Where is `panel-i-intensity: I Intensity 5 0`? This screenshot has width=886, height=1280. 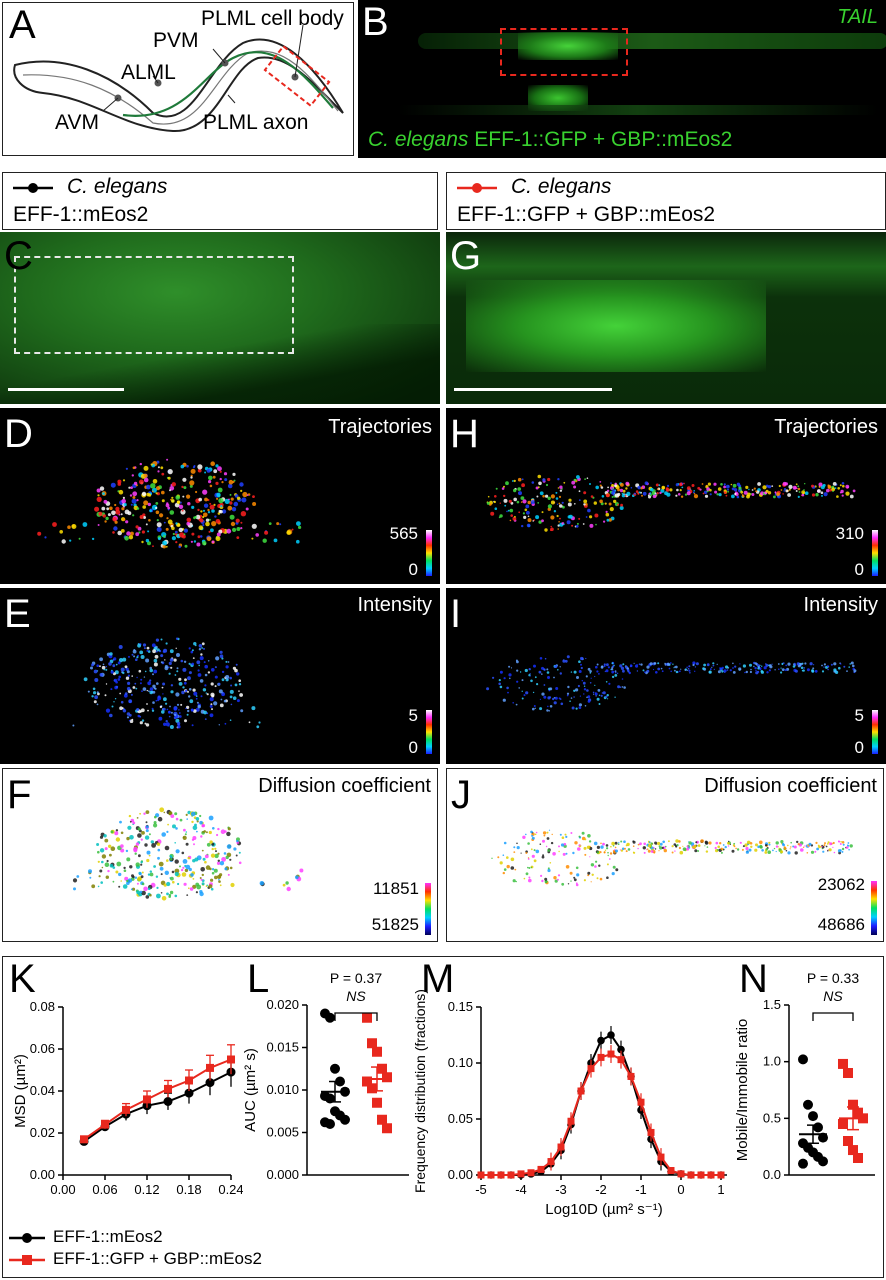
panel-i-intensity: I Intensity 5 0 is located at coordinates (666, 676).